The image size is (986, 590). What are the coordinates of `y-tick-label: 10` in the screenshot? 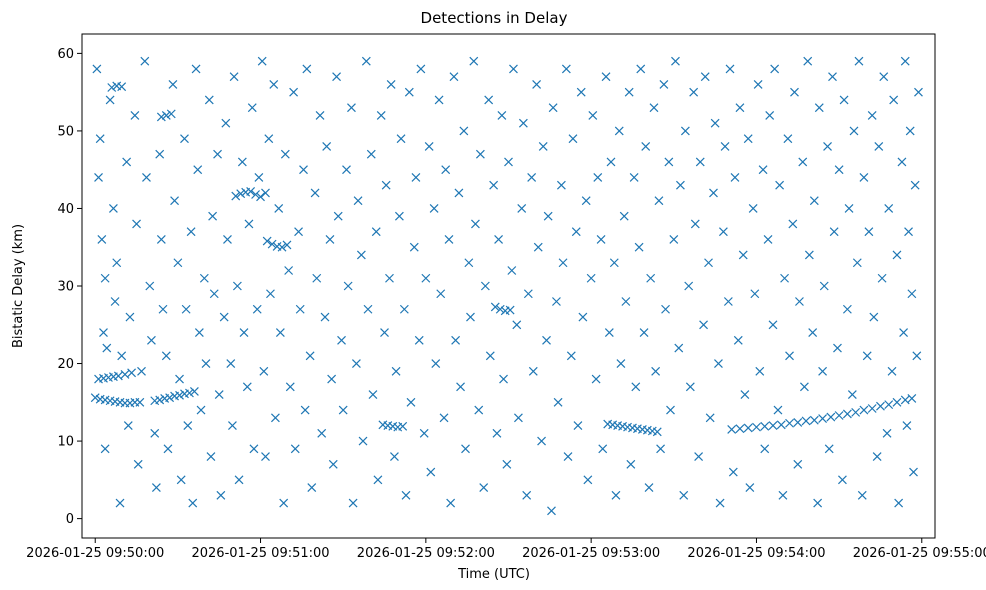 It's located at (65, 442).